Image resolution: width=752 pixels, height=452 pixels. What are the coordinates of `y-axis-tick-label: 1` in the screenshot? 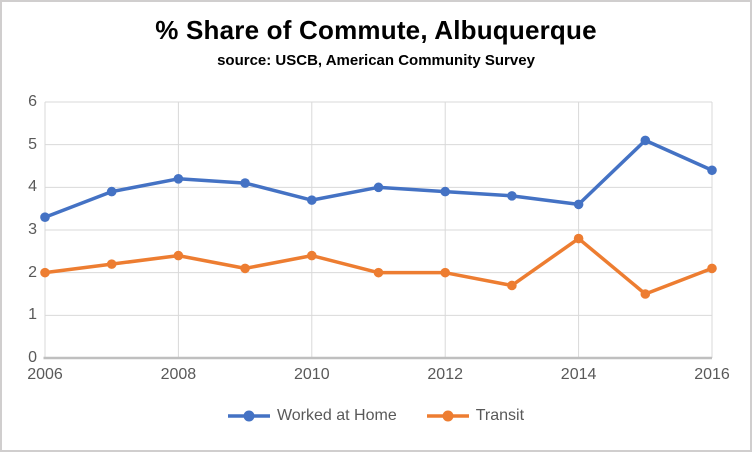 It's located at (32, 315).